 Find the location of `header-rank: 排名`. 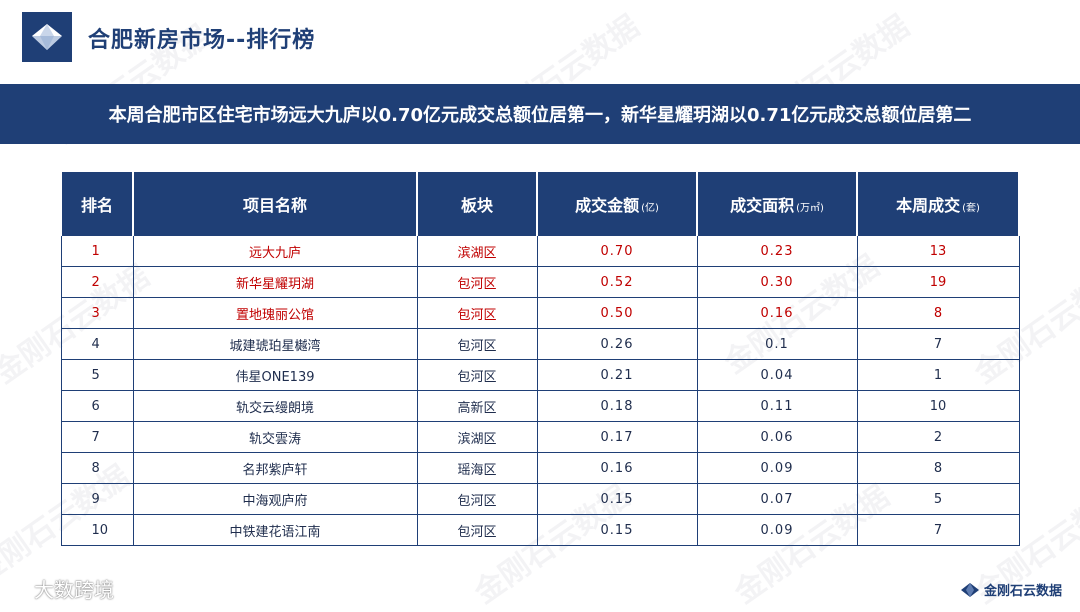

header-rank: 排名 is located at coordinates (97, 204).